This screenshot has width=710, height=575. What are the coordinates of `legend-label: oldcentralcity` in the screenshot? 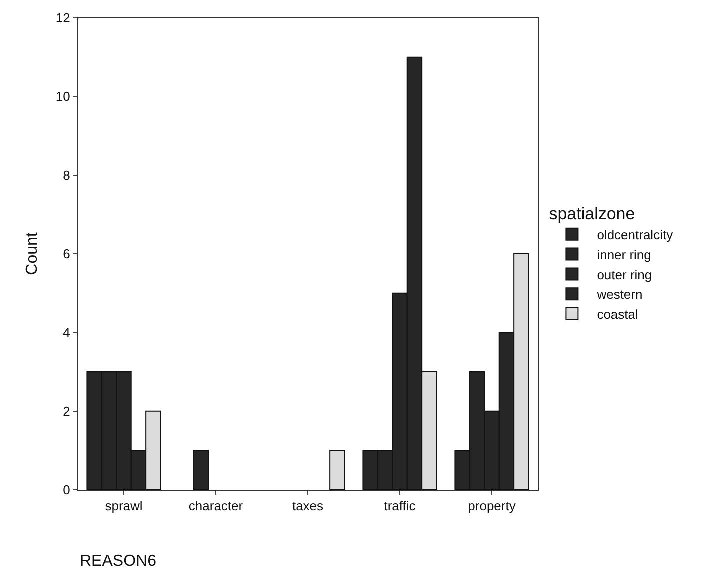 It's located at (635, 234).